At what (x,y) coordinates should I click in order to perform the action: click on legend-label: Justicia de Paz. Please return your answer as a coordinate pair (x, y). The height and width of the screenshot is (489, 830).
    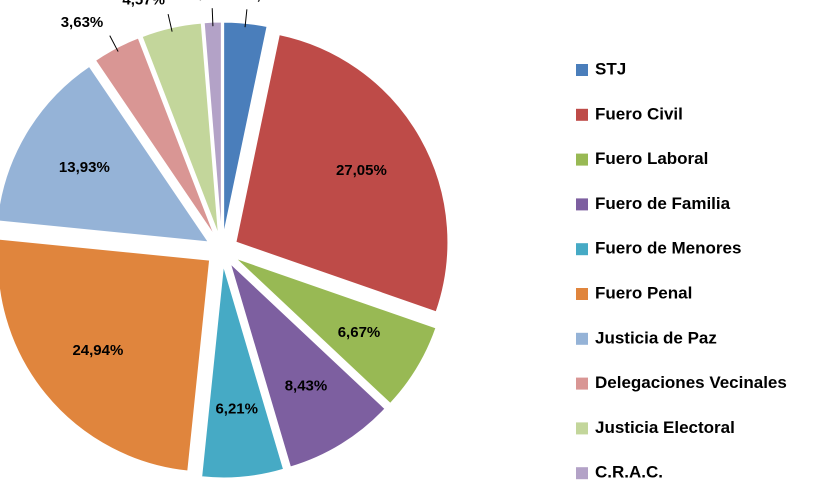
    Looking at the image, I should click on (656, 337).